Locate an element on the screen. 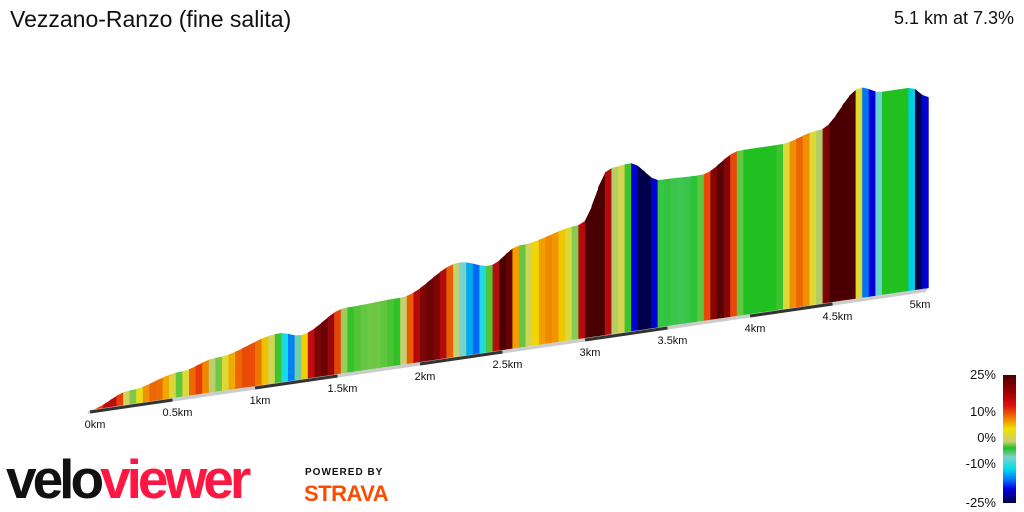  x-tick-label: 1km is located at coordinates (260, 401).